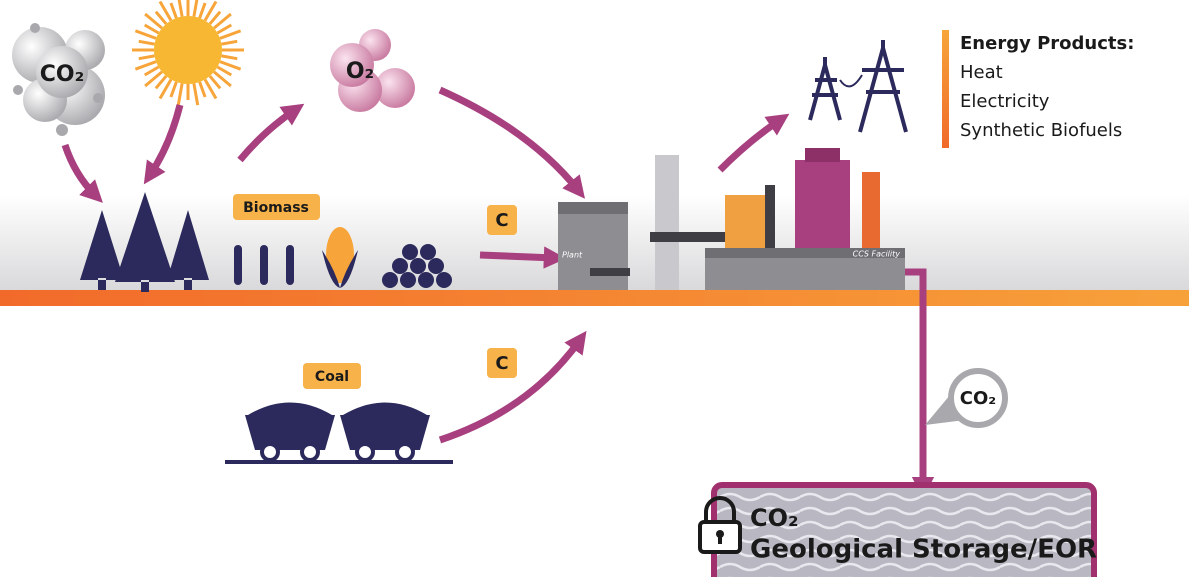 This screenshot has width=1189, height=577. I want to click on co2-bubble, so click(966, 398).